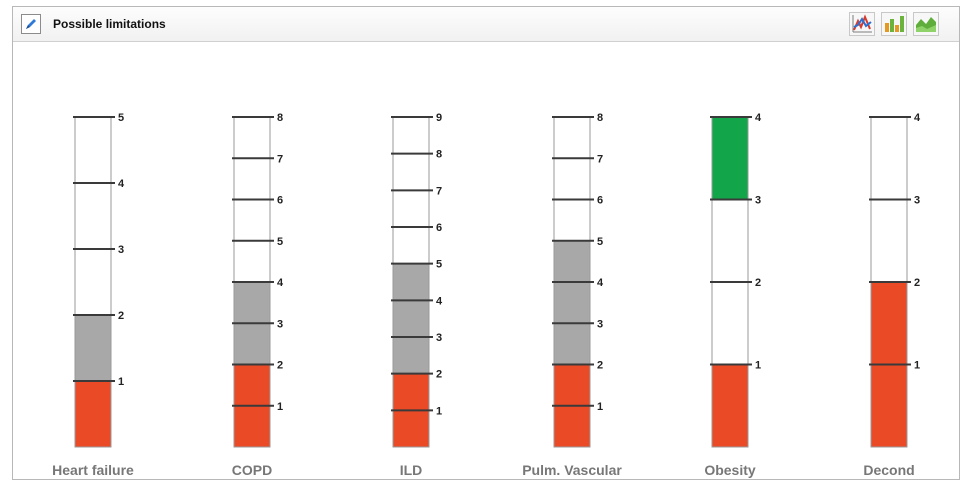 Image resolution: width=967 pixels, height=485 pixels. I want to click on area-chart-icon, so click(926, 24).